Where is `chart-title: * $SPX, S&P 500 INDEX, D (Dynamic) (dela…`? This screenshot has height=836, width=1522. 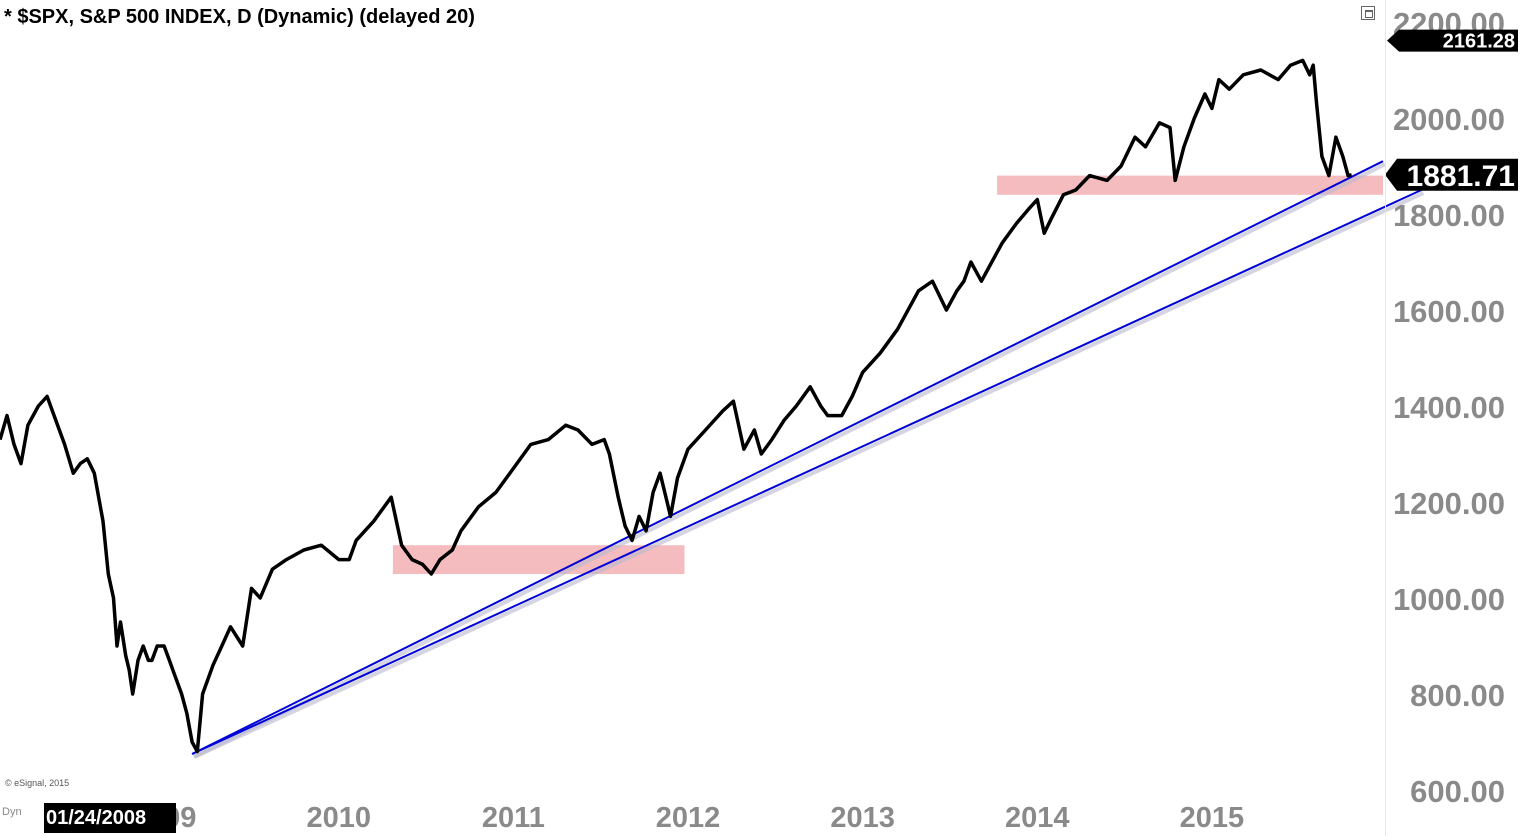 chart-title: * $SPX, S&P 500 INDEX, D (Dynamic) (dela… is located at coordinates (239, 17).